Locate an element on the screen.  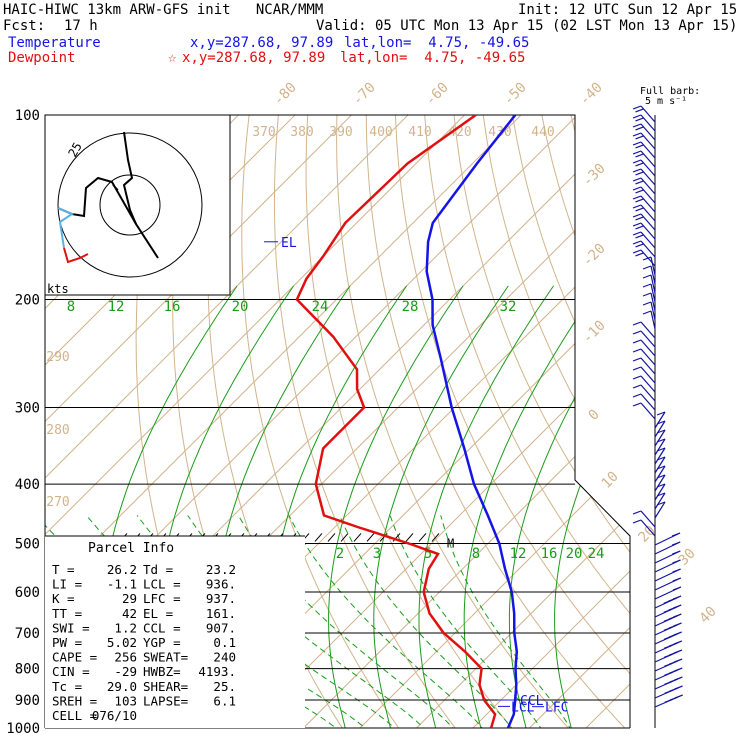
pressure-label: 300 is located at coordinates (27, 408).